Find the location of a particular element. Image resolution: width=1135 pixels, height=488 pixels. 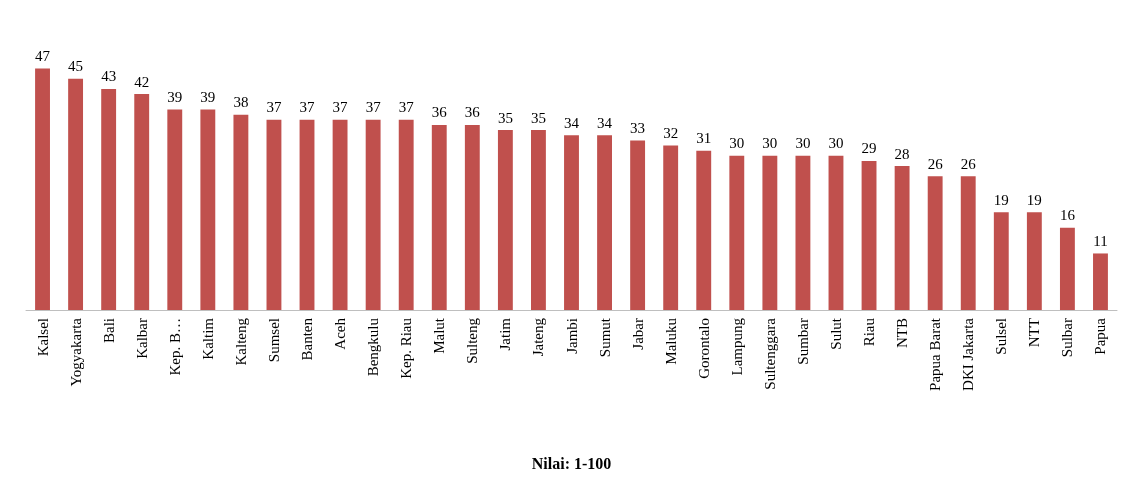

x-tick-label: Jatim is located at coordinates (505, 334).